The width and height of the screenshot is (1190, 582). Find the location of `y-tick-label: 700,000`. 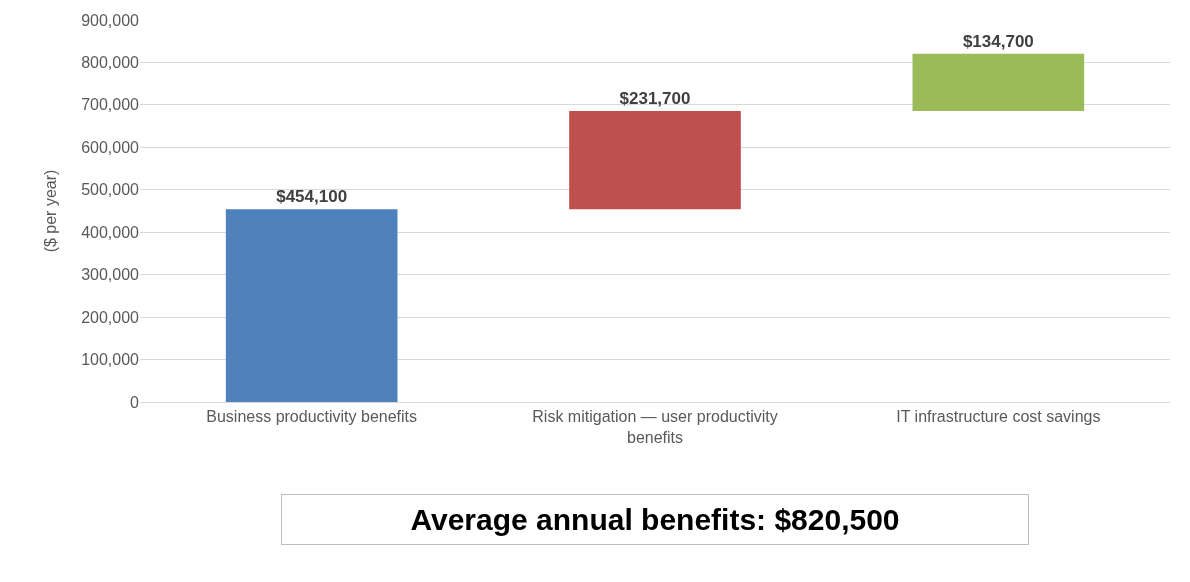

y-tick-label: 700,000 is located at coordinates (110, 105).